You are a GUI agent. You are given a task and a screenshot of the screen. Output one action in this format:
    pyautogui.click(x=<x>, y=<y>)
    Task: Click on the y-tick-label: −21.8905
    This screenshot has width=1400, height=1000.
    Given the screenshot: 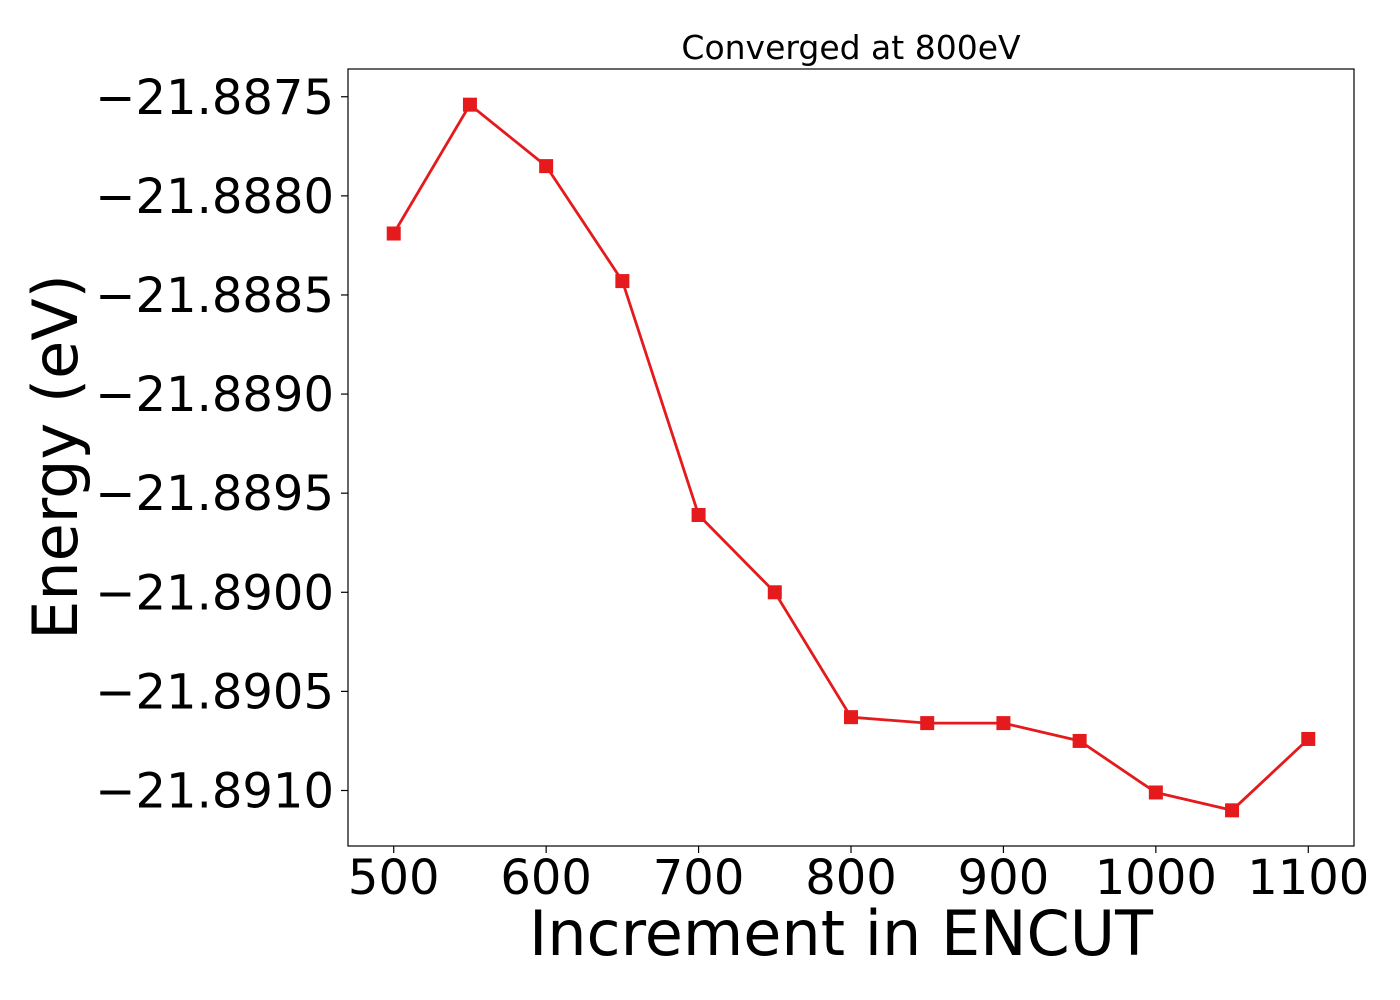 What is the action you would take?
    pyautogui.click(x=214, y=692)
    